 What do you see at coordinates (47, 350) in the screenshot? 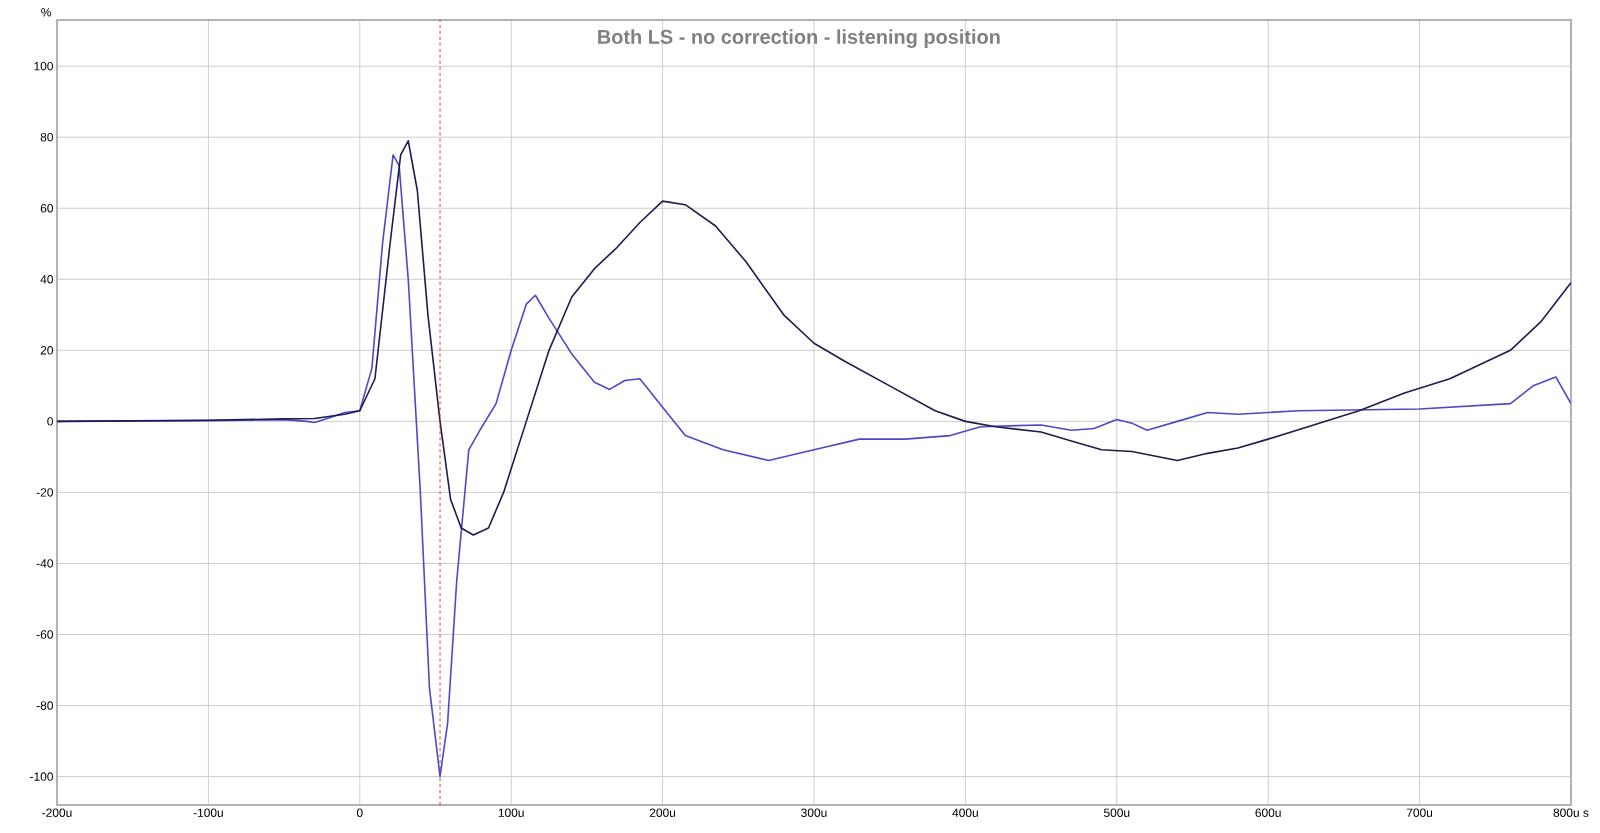
I see `y-tick-label: 20` at bounding box center [47, 350].